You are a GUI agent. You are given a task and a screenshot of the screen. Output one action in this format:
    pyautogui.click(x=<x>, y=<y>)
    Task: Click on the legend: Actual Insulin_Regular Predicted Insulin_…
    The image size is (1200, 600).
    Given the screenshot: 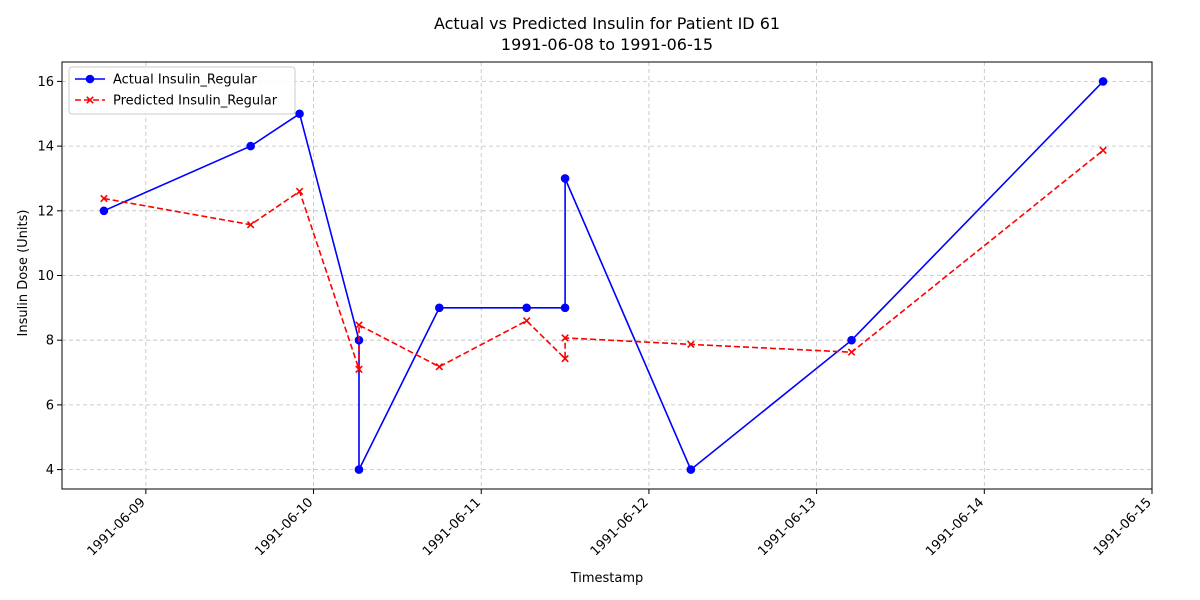 What is the action you would take?
    pyautogui.click(x=182, y=90)
    